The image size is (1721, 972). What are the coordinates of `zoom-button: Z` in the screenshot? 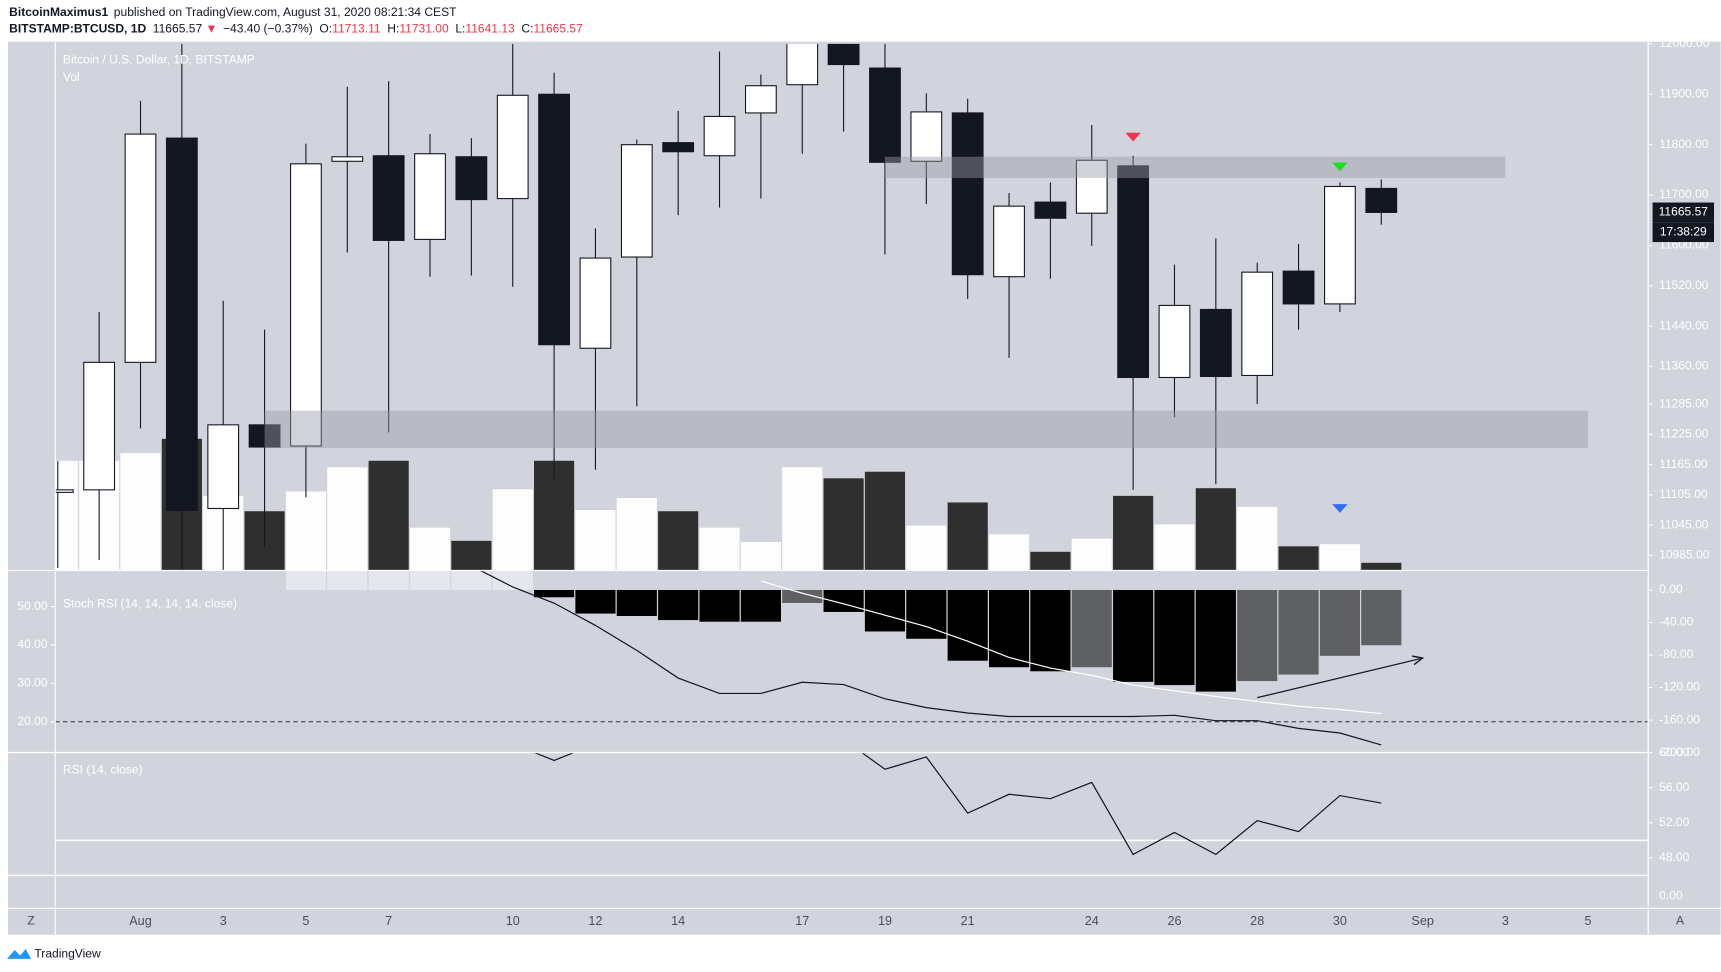 It's located at (30, 921).